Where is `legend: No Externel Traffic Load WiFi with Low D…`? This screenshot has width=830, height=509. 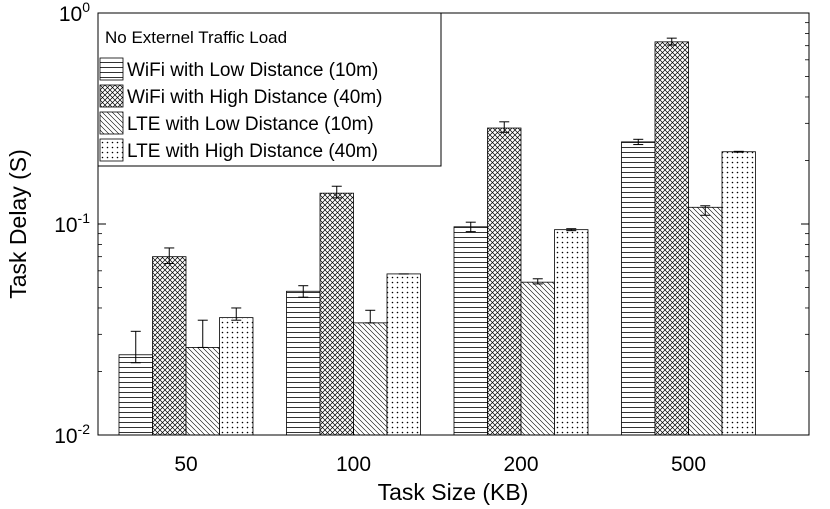
legend: No Externel Traffic Load WiFi with Low D… is located at coordinates (269, 89).